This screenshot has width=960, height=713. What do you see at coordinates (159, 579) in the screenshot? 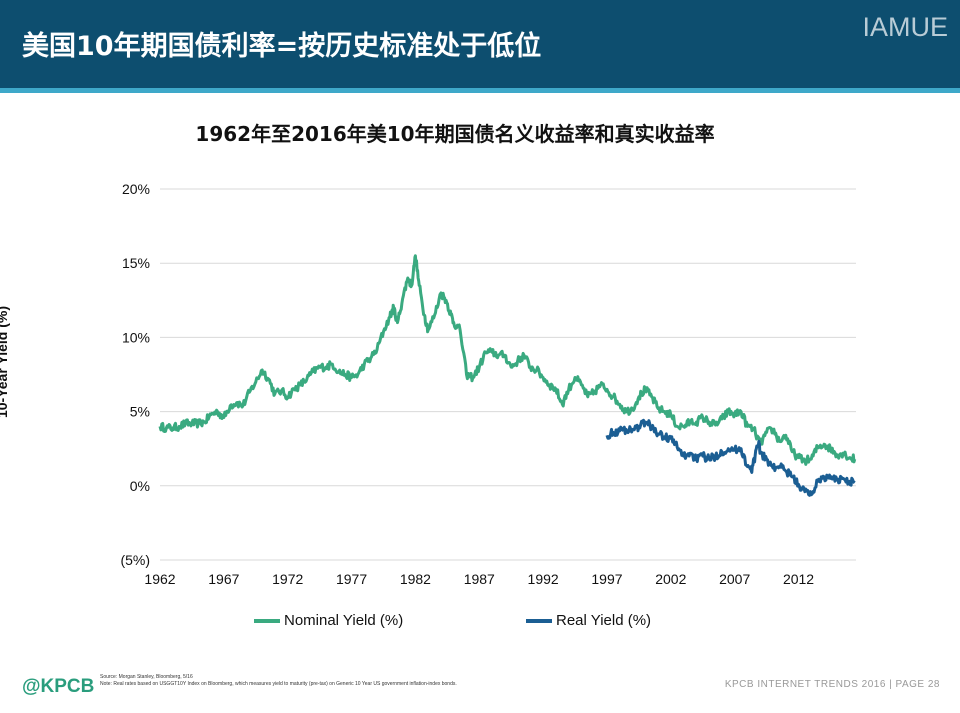
I see `x-tick-label: 1962` at bounding box center [159, 579].